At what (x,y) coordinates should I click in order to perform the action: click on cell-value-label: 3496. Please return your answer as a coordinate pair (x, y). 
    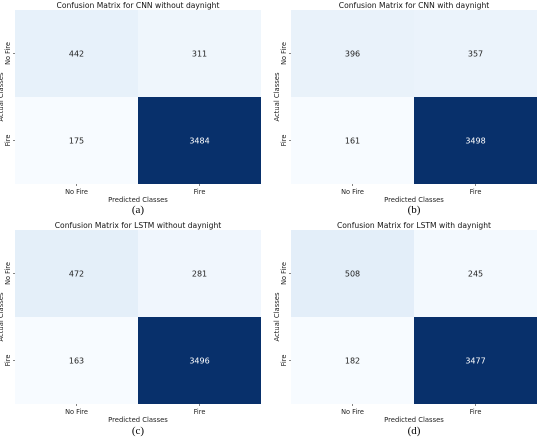
    Looking at the image, I should click on (199, 361).